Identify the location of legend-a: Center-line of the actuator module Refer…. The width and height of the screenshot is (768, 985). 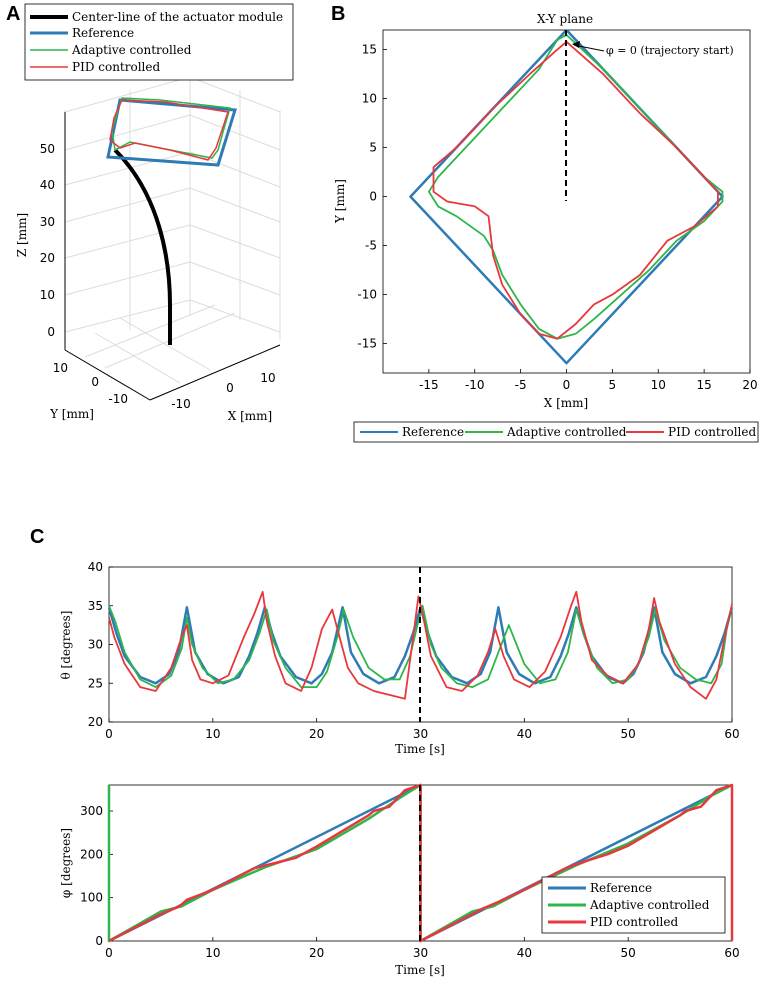
(159, 42).